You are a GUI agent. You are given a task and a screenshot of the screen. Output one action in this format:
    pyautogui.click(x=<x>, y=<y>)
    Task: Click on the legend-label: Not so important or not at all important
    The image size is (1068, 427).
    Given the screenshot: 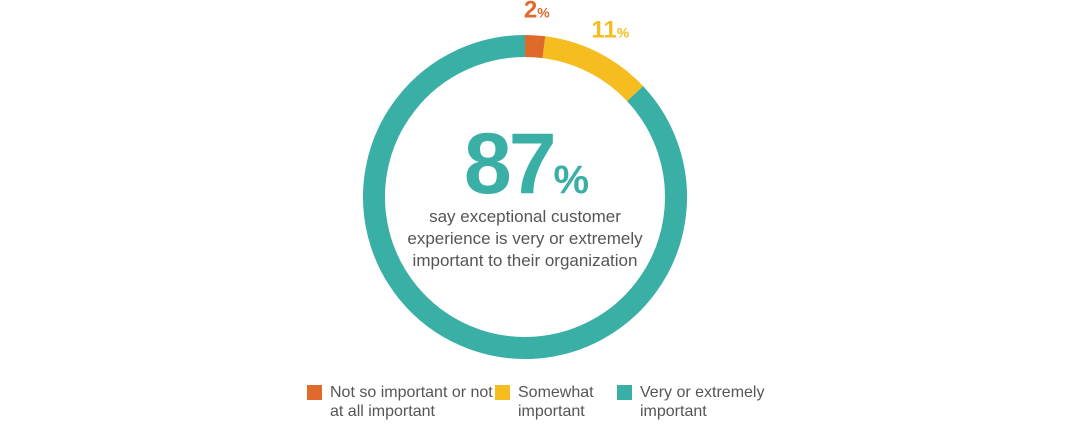 What is the action you would take?
    pyautogui.click(x=411, y=402)
    